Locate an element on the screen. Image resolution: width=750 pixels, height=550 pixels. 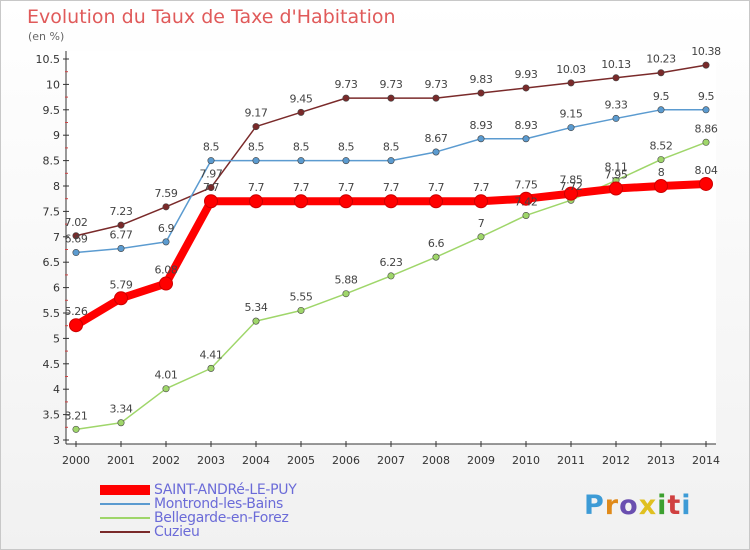
data-label: 10.03 is located at coordinates (571, 69).